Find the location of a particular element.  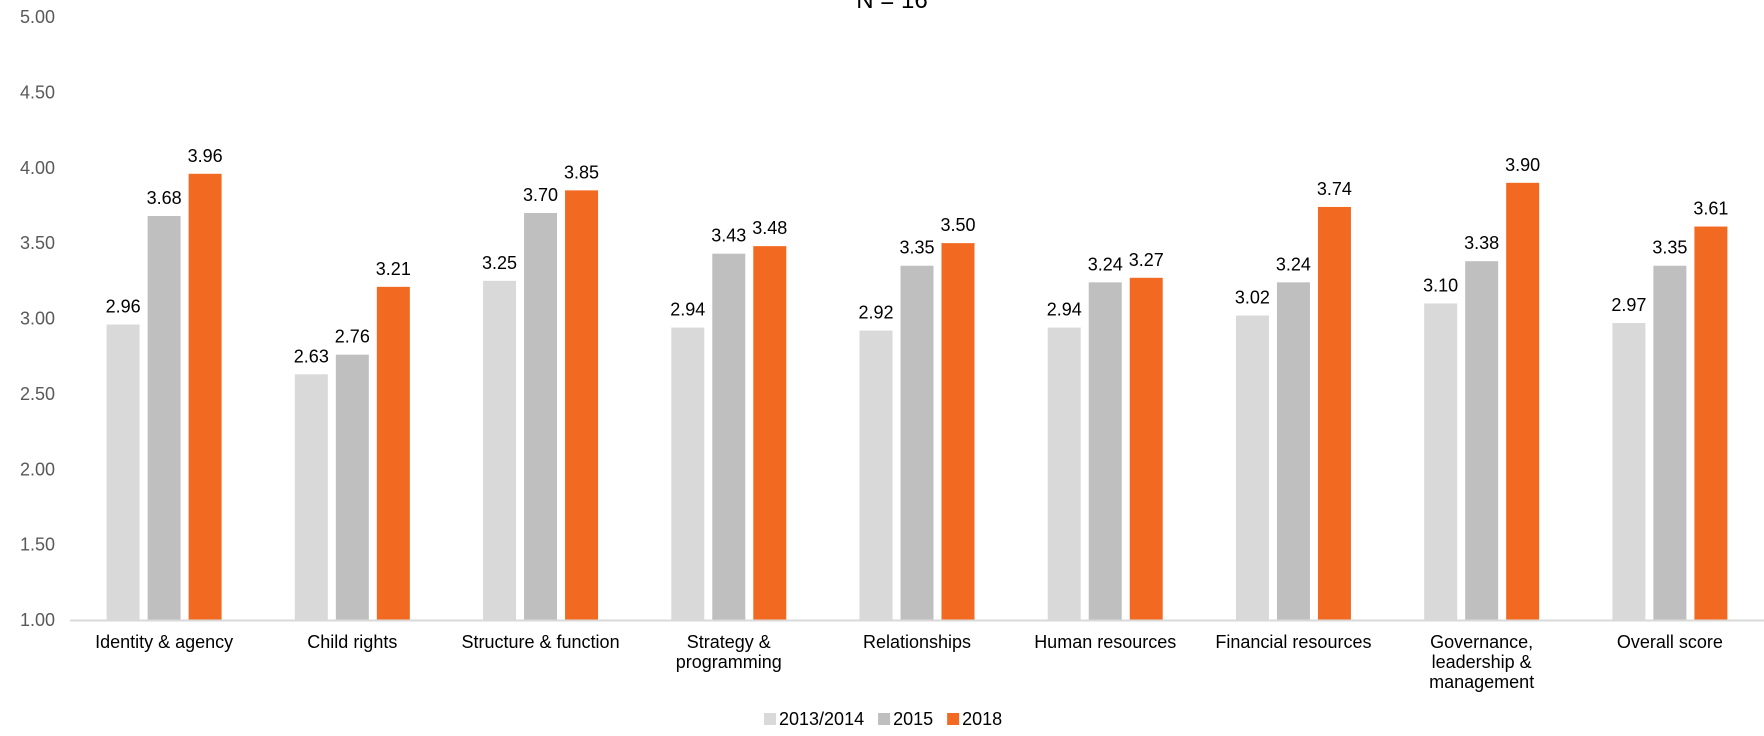

x-category-label: Governance, leadership & management is located at coordinates (1481, 662).